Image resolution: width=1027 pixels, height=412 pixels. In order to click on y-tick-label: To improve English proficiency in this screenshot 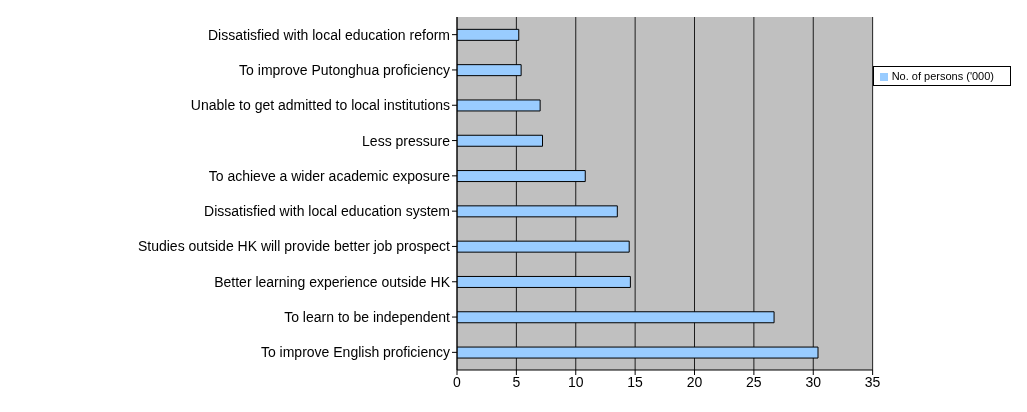, I will do `click(355, 352)`.